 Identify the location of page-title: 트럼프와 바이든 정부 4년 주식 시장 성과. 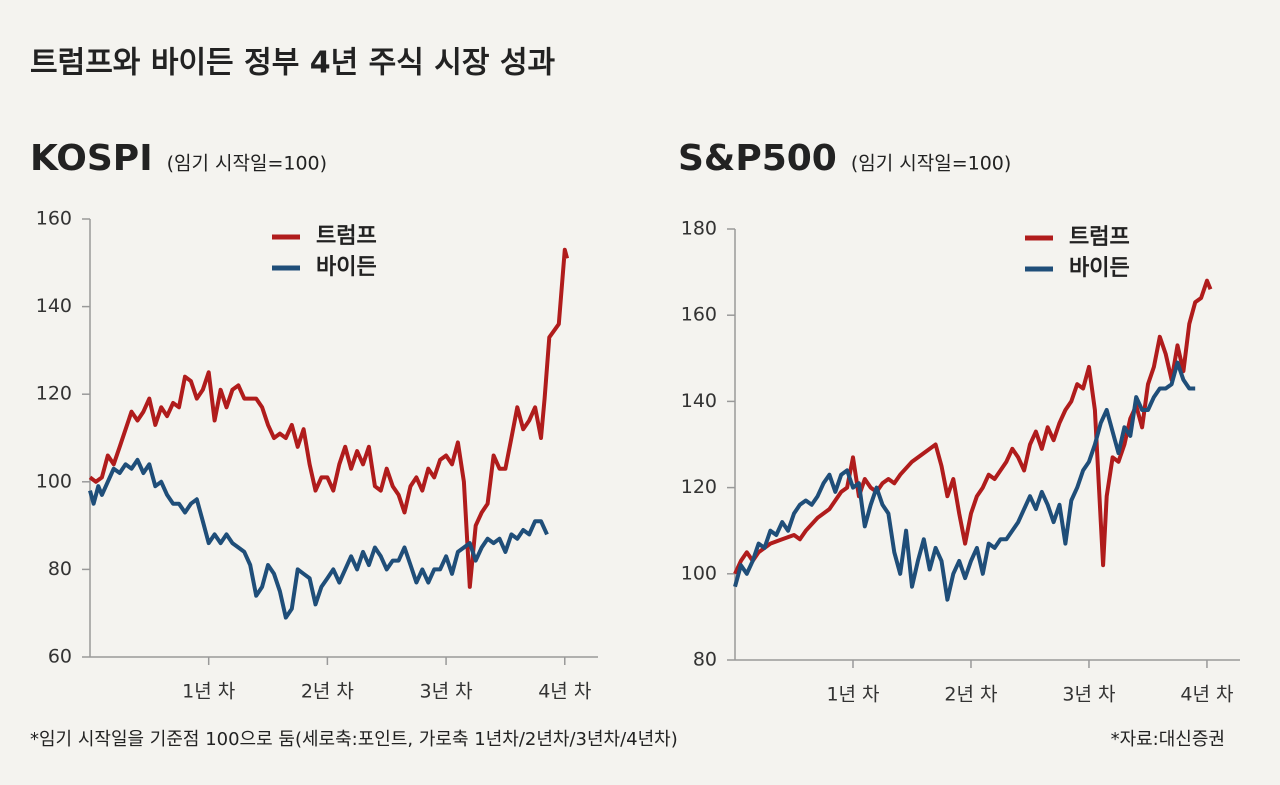
(293, 63).